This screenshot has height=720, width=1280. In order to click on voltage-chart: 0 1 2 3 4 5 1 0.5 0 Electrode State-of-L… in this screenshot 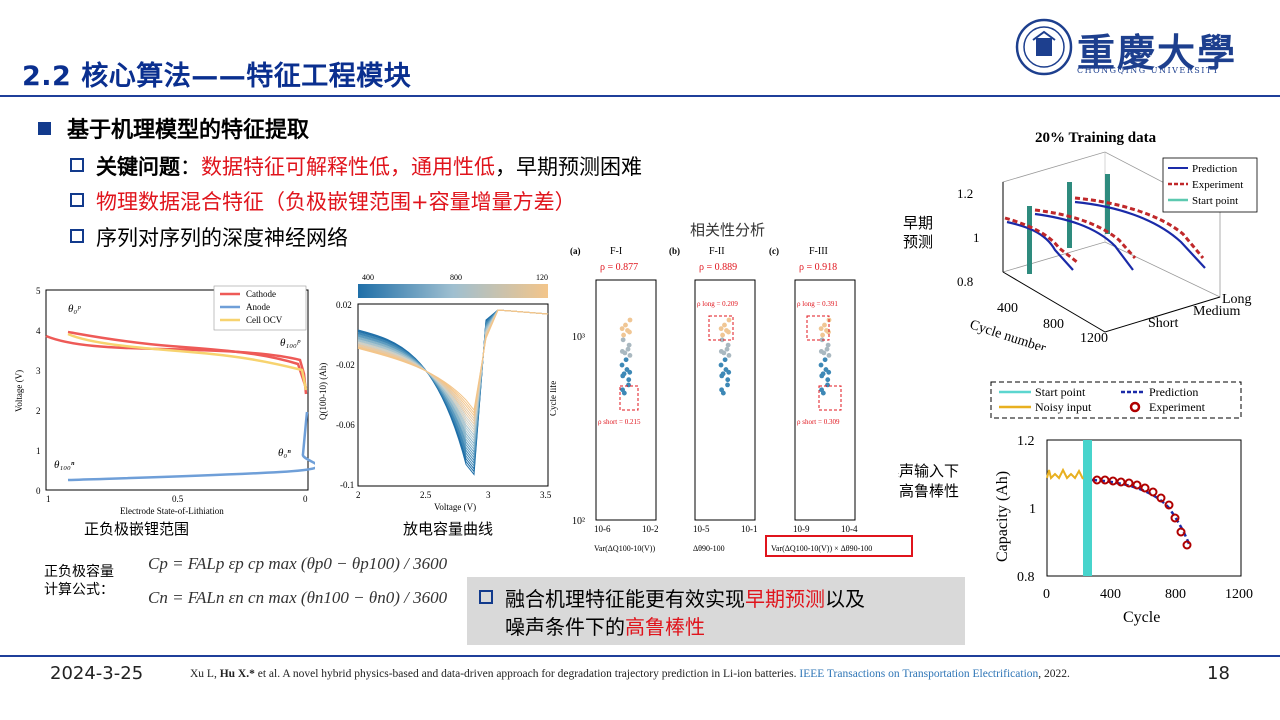, I will do `click(164, 400)`.